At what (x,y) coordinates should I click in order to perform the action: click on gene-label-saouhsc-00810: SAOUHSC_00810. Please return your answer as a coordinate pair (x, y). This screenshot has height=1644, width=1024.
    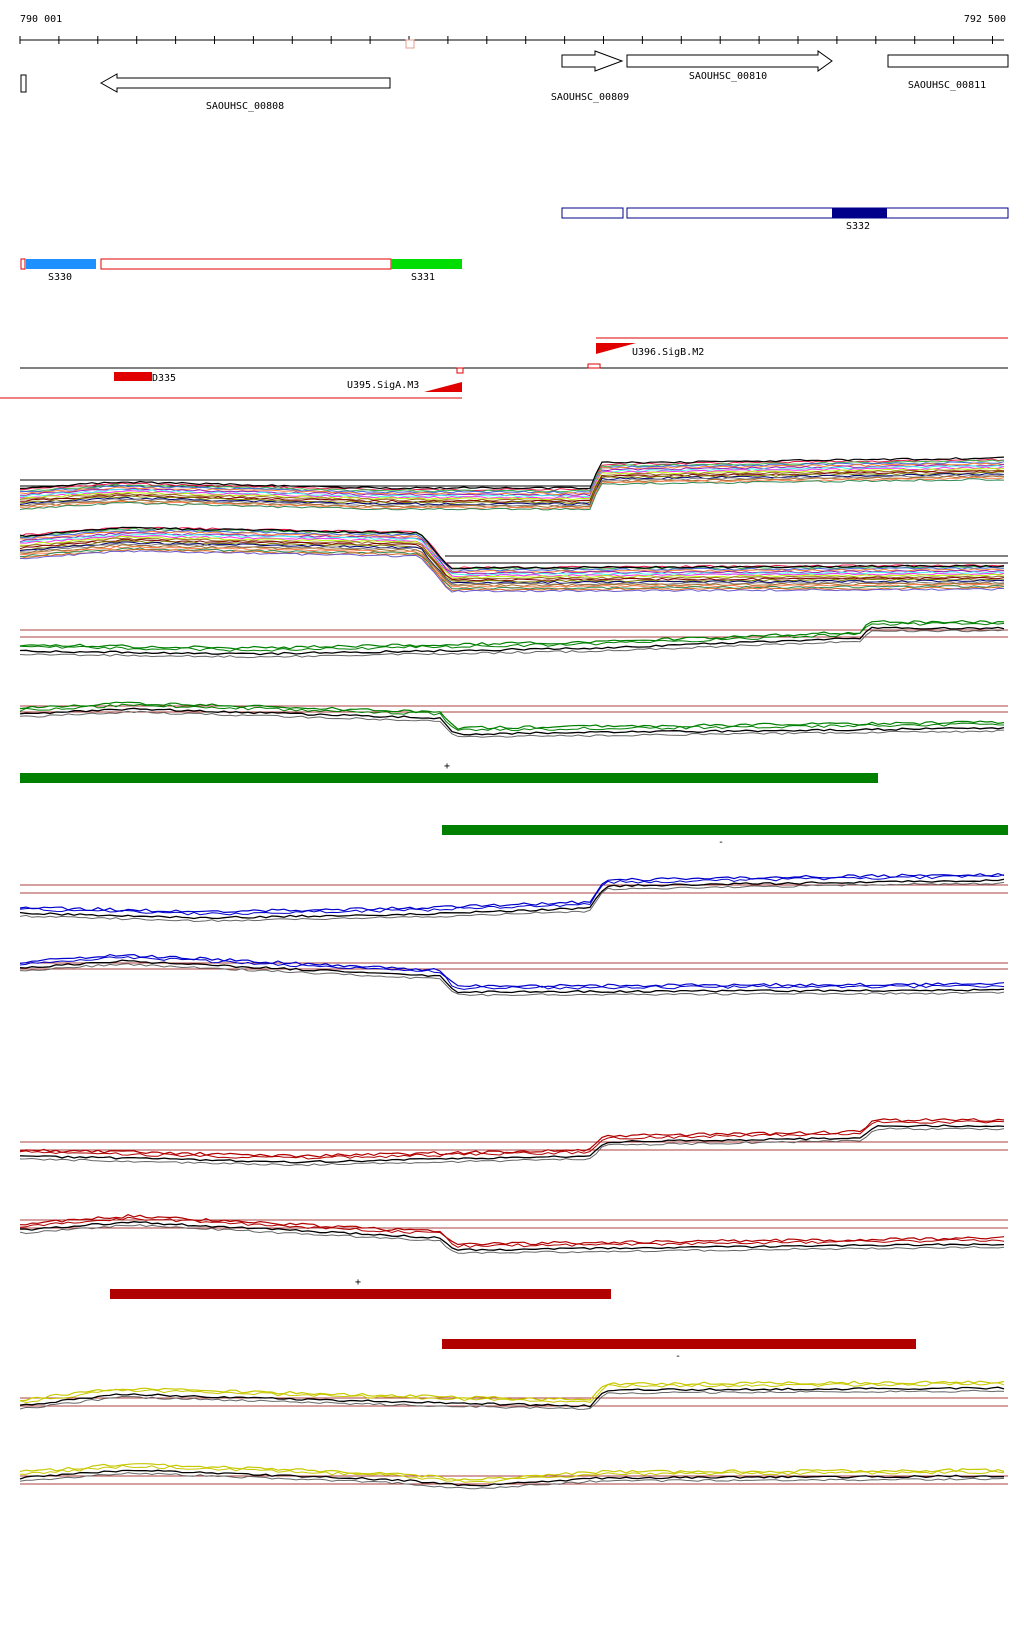
    Looking at the image, I should click on (728, 76).